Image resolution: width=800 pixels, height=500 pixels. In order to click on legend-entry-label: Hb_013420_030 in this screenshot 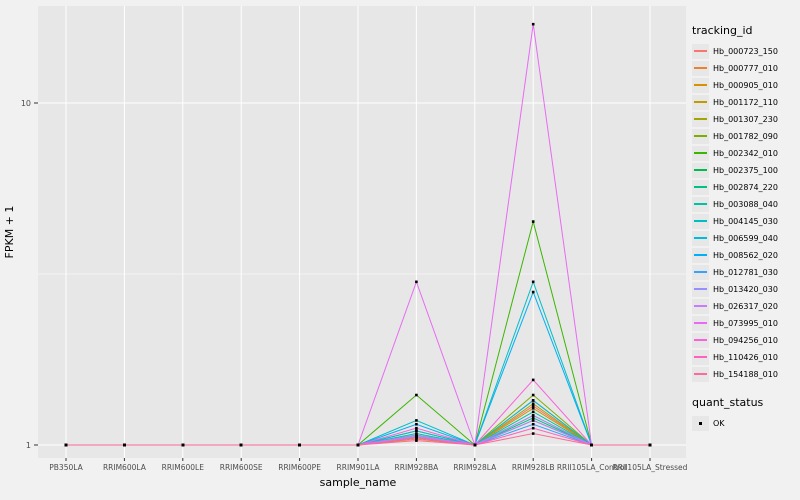, I will do `click(745, 289)`.